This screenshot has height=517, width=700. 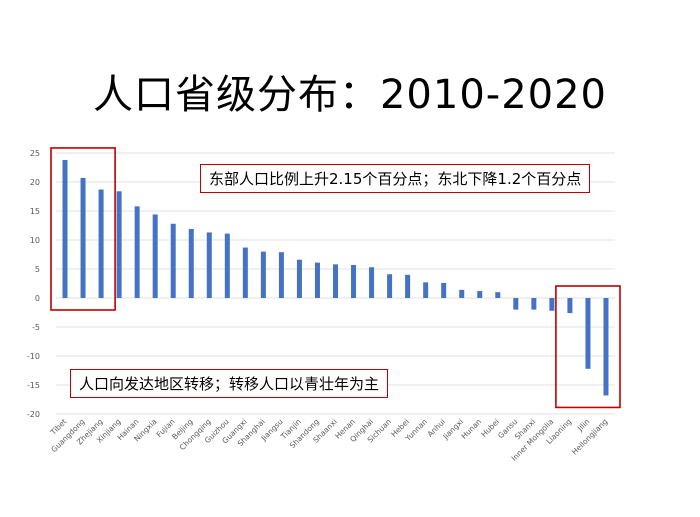 What do you see at coordinates (37, 269) in the screenshot?
I see `y-tick-label: 5` at bounding box center [37, 269].